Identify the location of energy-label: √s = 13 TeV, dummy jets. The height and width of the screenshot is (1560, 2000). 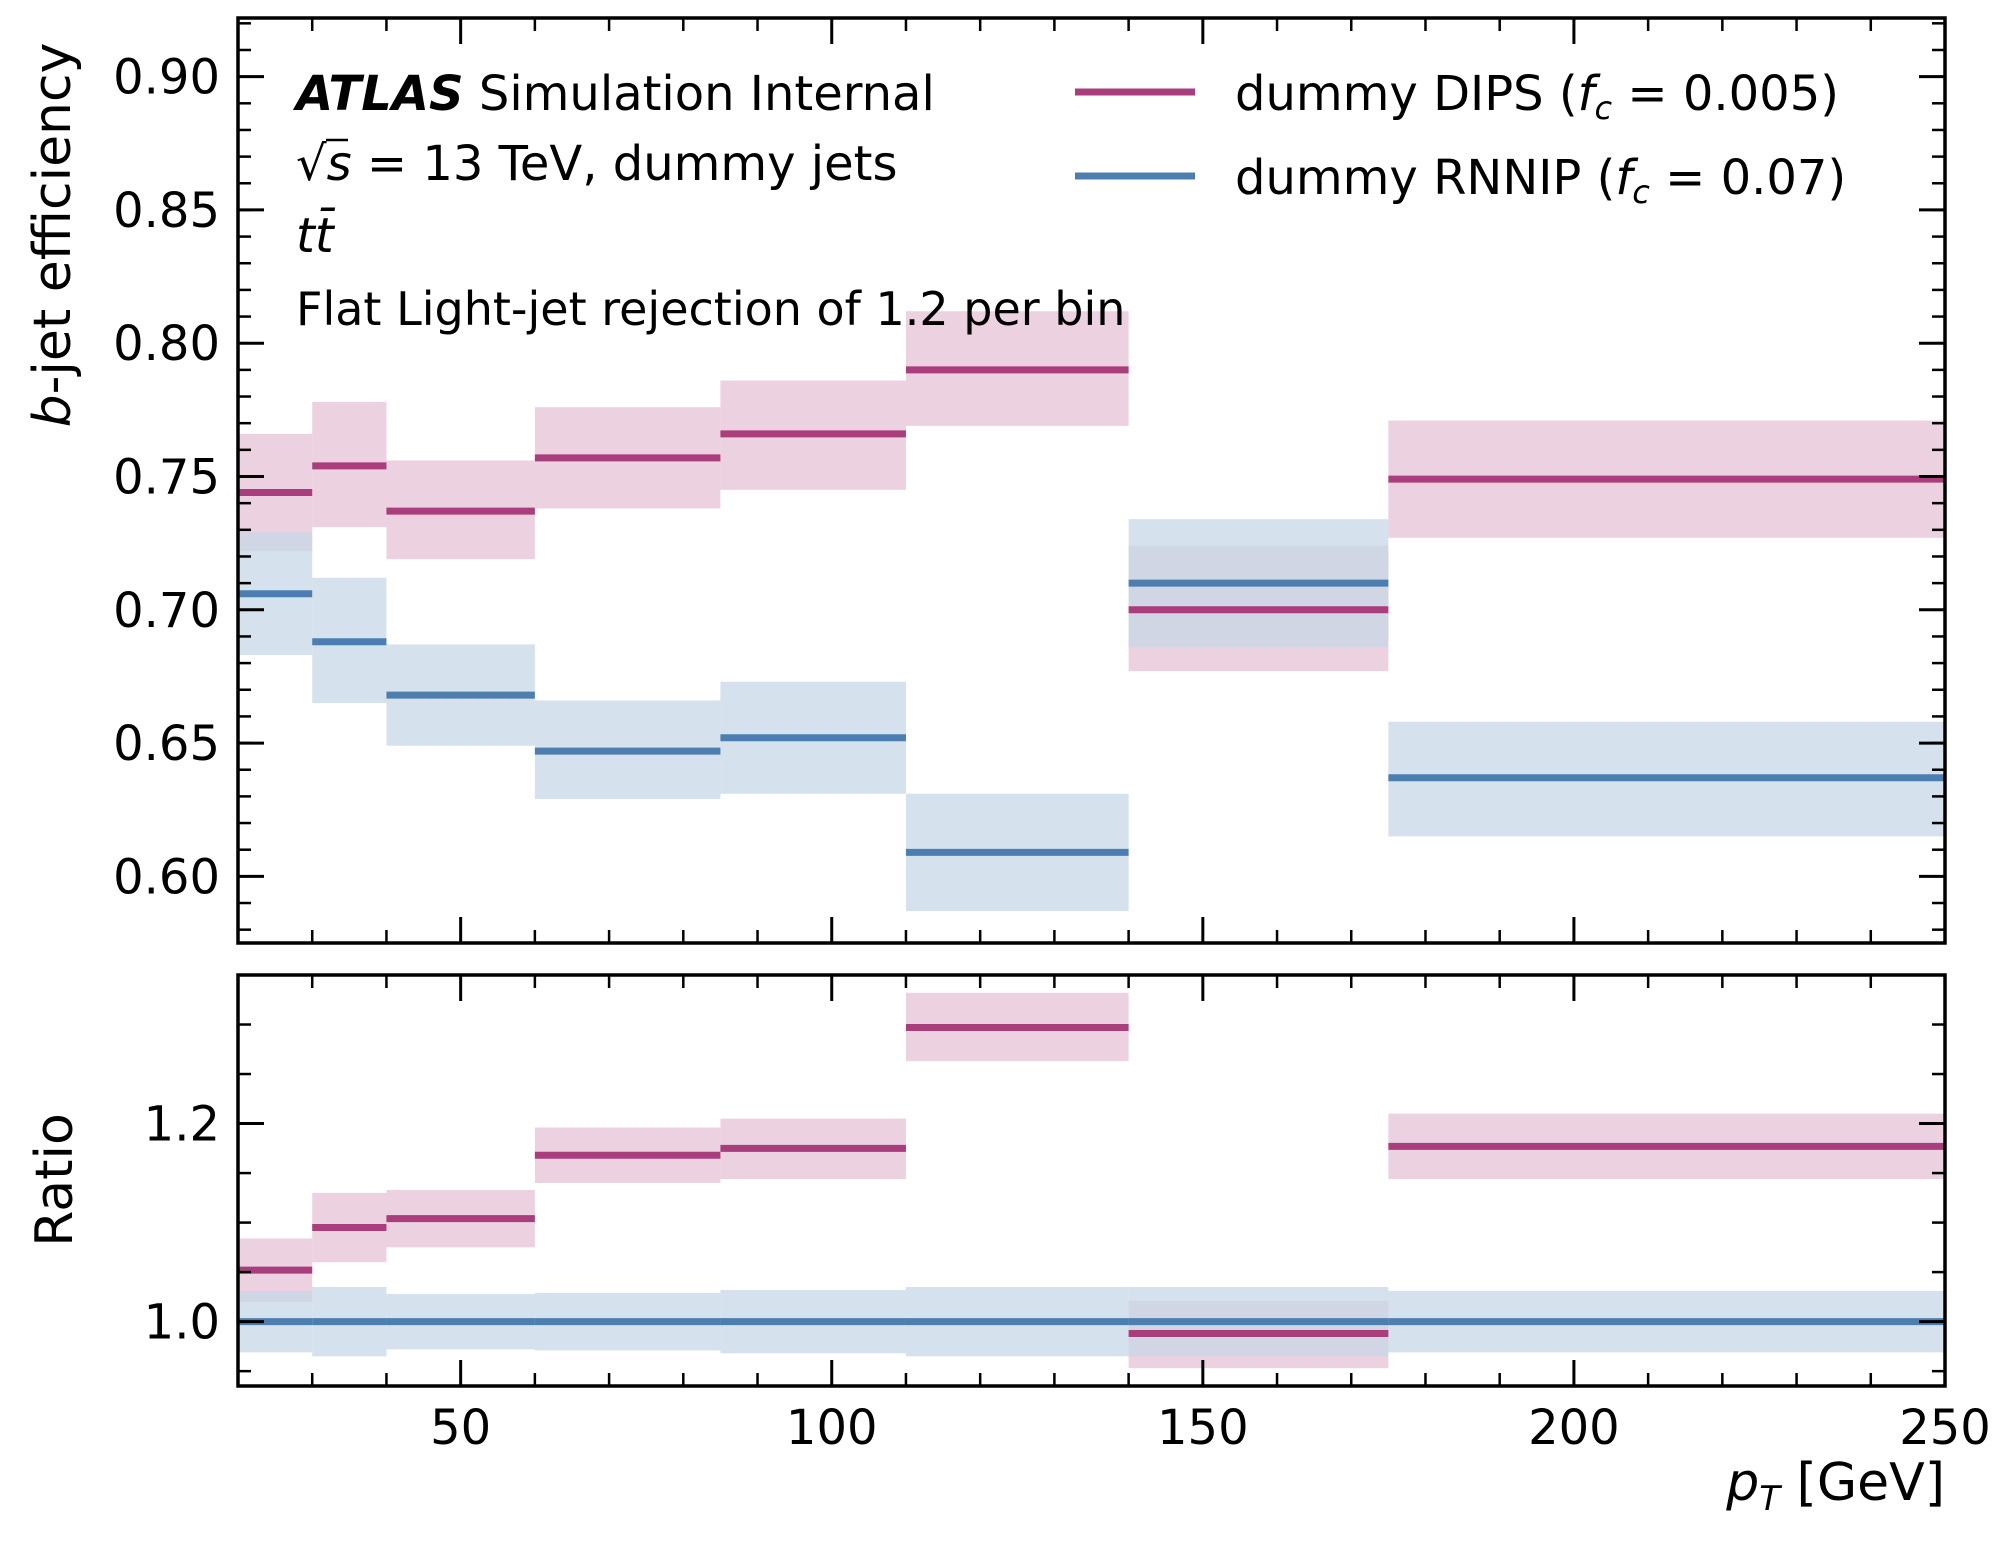
(597, 164).